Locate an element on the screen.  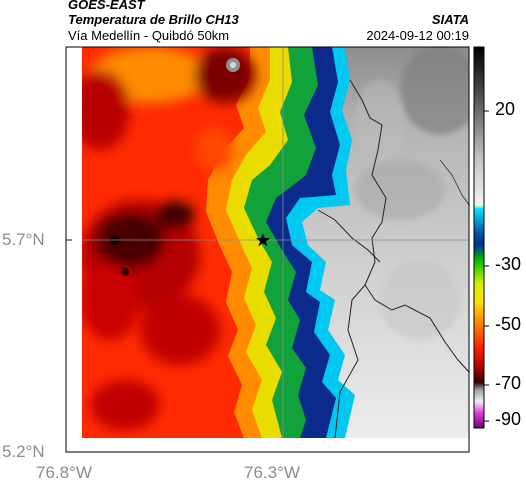
coastline is located at coordinates (409, 226).